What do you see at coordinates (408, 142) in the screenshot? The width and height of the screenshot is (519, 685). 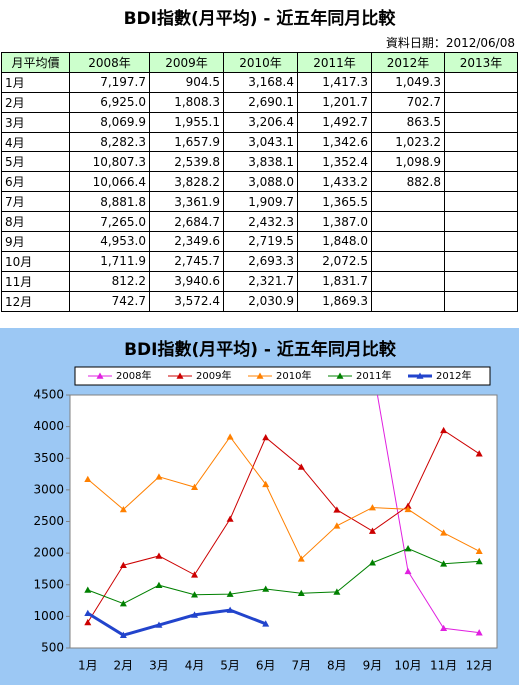 I see `table-cell: 1,023.2` at bounding box center [408, 142].